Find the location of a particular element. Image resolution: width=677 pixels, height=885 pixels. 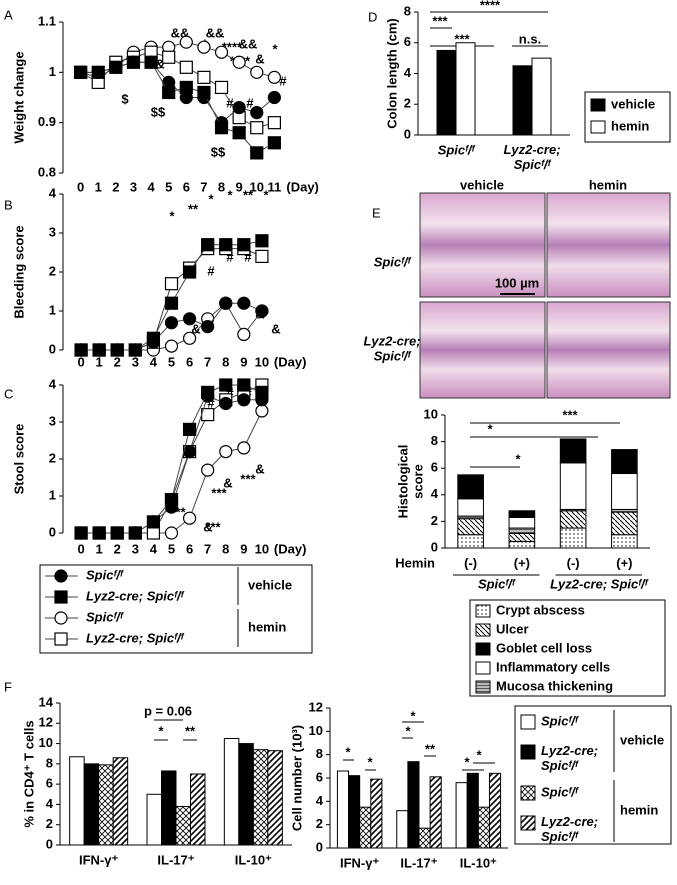

y-tick-label: 1.1 is located at coordinates (47, 20).